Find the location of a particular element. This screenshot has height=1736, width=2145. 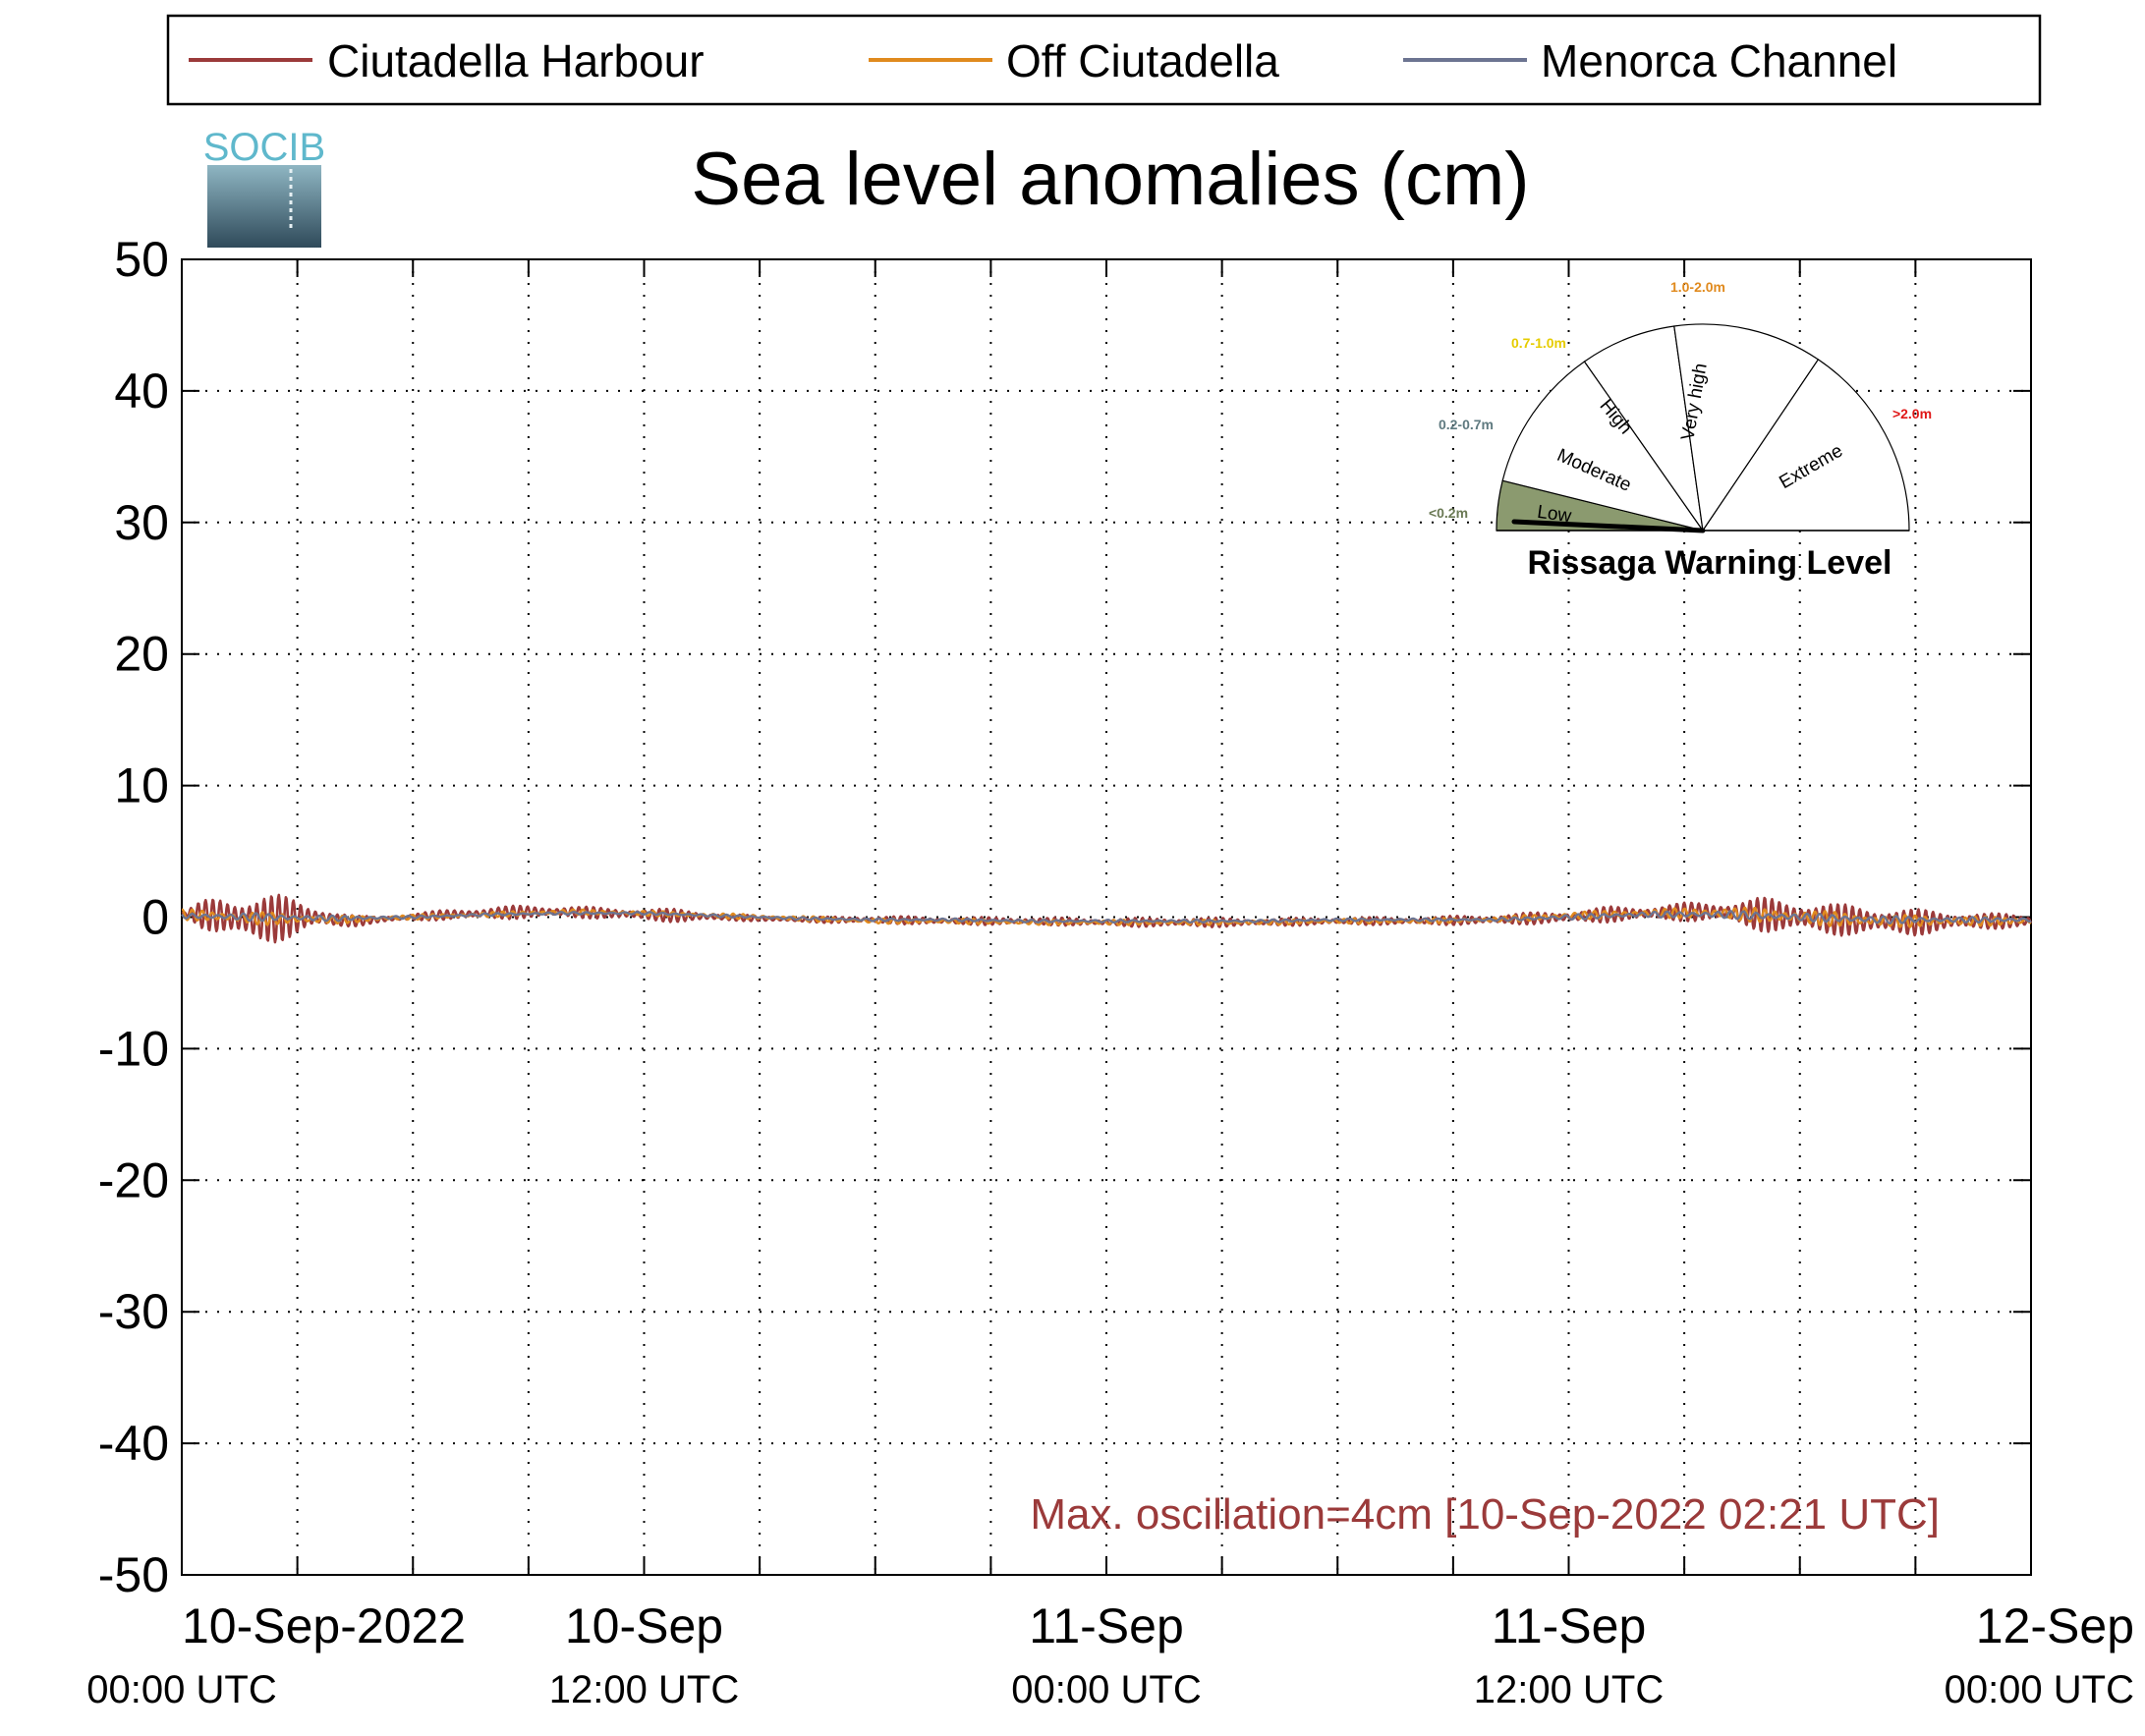

legend-label-off-ciutadella: Off Ciutadella is located at coordinates (1142, 60).